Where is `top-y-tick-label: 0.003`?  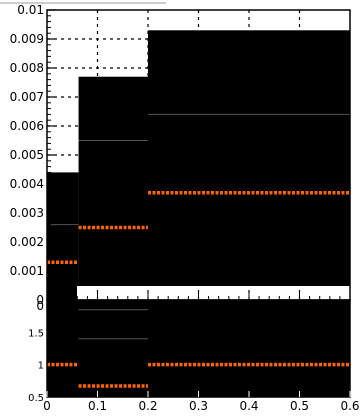
top-y-tick-label: 0.003 is located at coordinates (27, 213).